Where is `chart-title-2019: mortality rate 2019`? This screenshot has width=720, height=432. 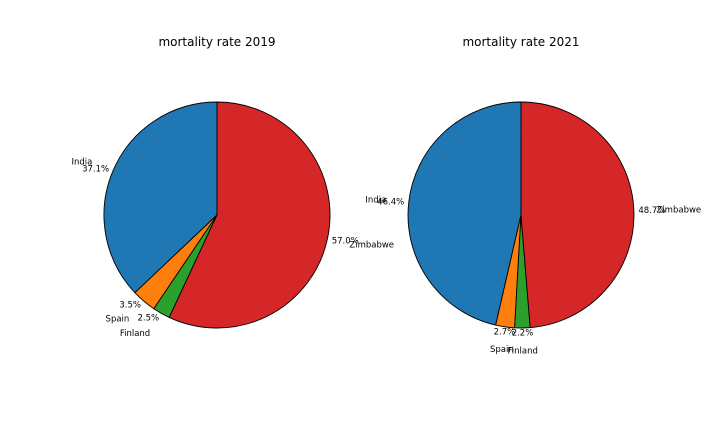 chart-title-2019: mortality rate 2019 is located at coordinates (216, 42).